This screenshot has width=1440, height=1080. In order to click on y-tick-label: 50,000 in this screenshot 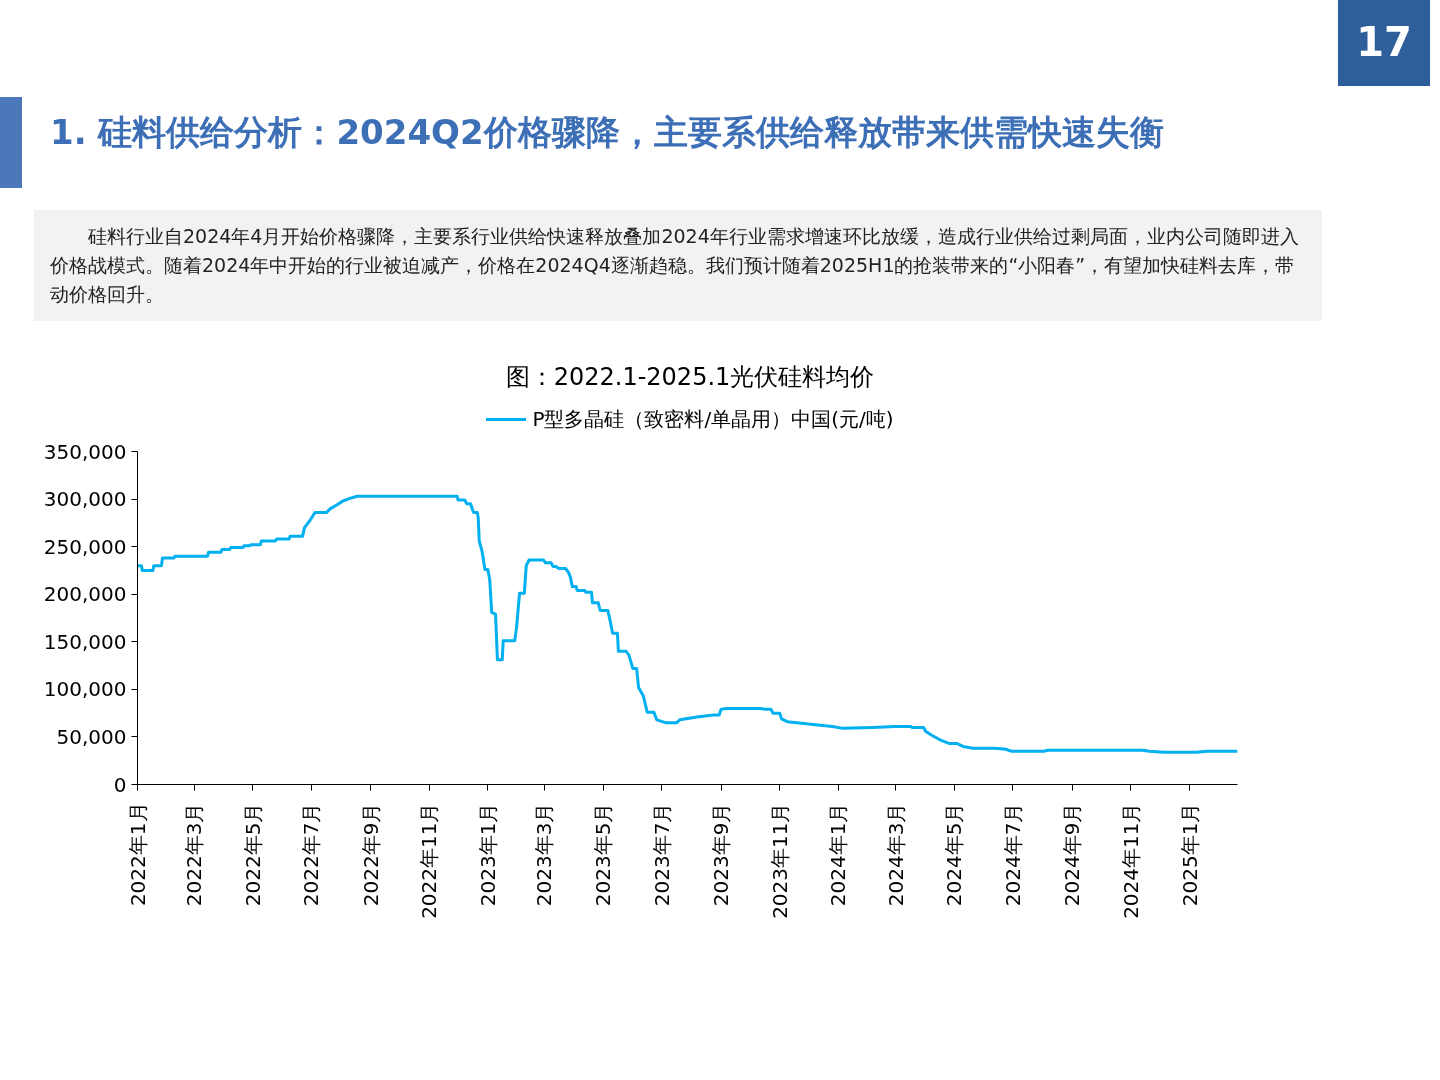, I will do `click(91, 736)`.